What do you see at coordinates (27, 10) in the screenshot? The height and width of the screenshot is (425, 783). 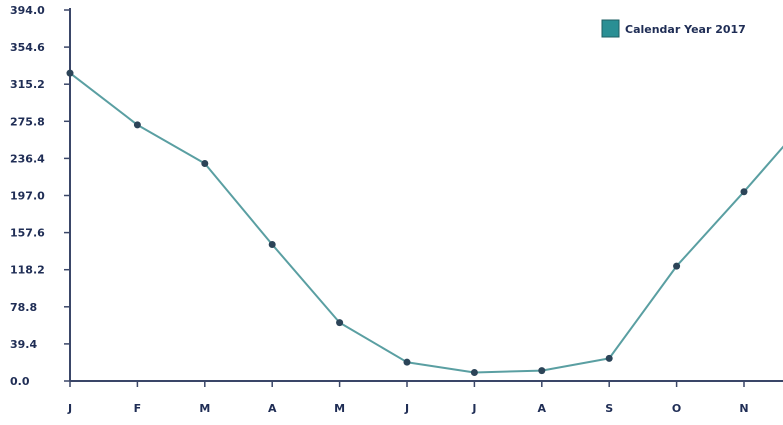 I see `y-tick-label: 394.0` at bounding box center [27, 10].